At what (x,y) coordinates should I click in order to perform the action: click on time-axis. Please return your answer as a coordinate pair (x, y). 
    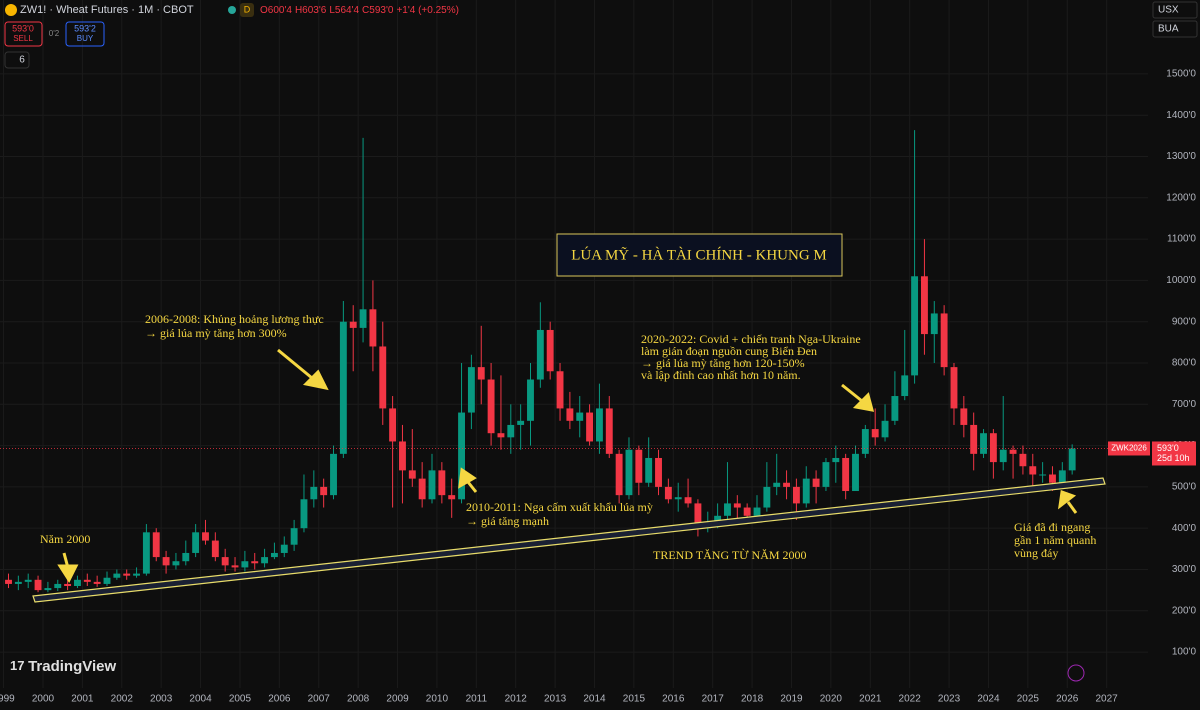
    Looking at the image, I should click on (600, 699).